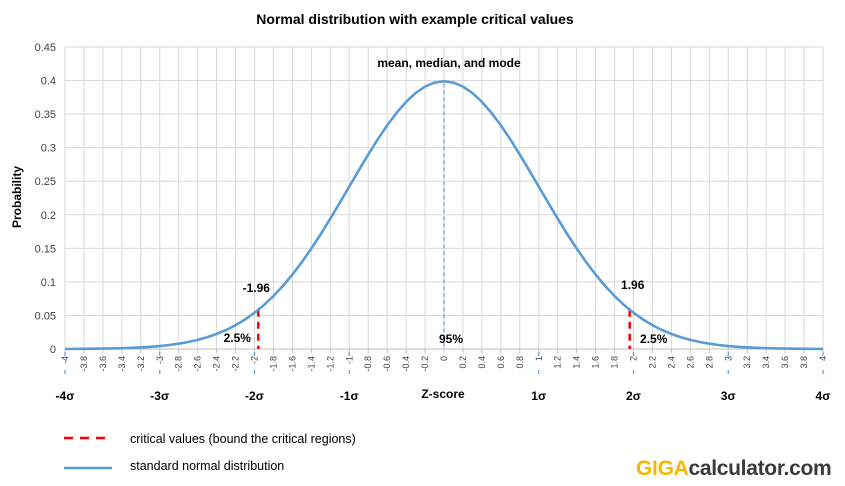  I want to click on central-percent-label: 95%, so click(451, 339).